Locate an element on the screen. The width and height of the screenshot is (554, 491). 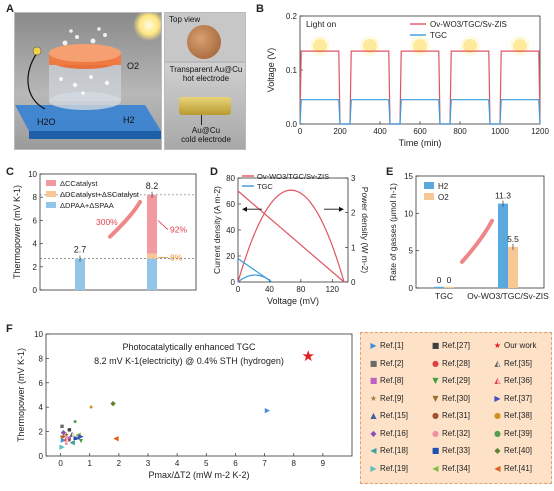
legend-entry: ● Ref.[32] is located at coordinates (450, 433).